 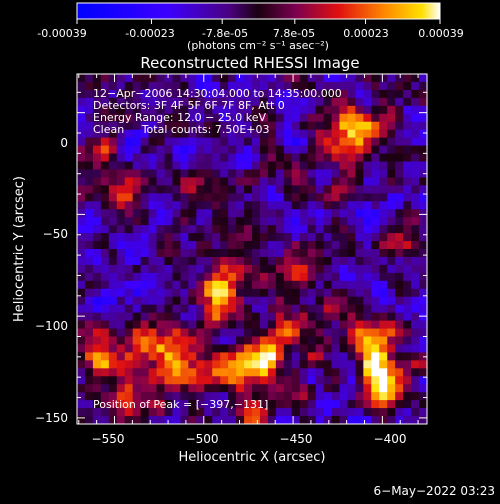 I want to click on x-tick-label-3: −400, so click(x=390, y=439).